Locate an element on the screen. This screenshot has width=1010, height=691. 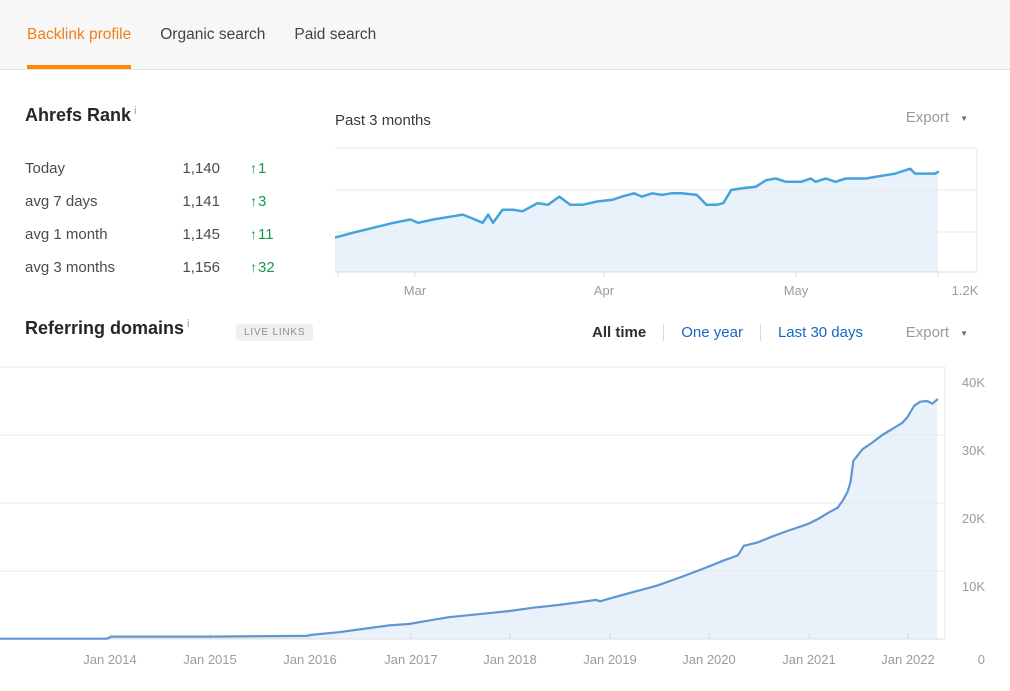
rank-row-value: 1,156 is located at coordinates (201, 267).